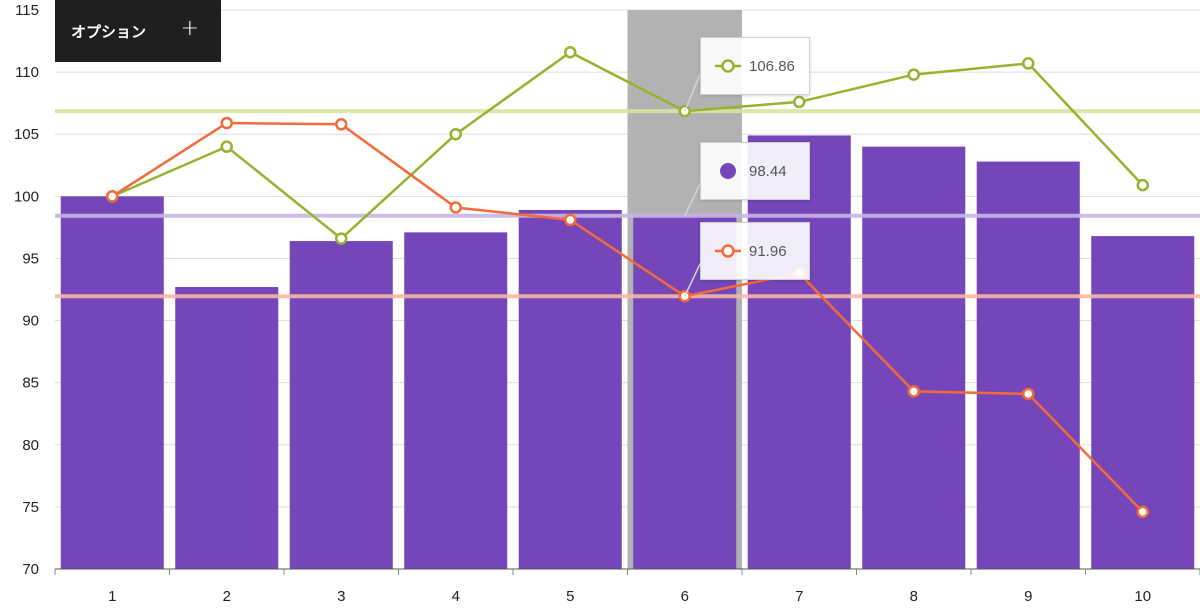  What do you see at coordinates (27, 72) in the screenshot?
I see `y-tick-label: 110` at bounding box center [27, 72].